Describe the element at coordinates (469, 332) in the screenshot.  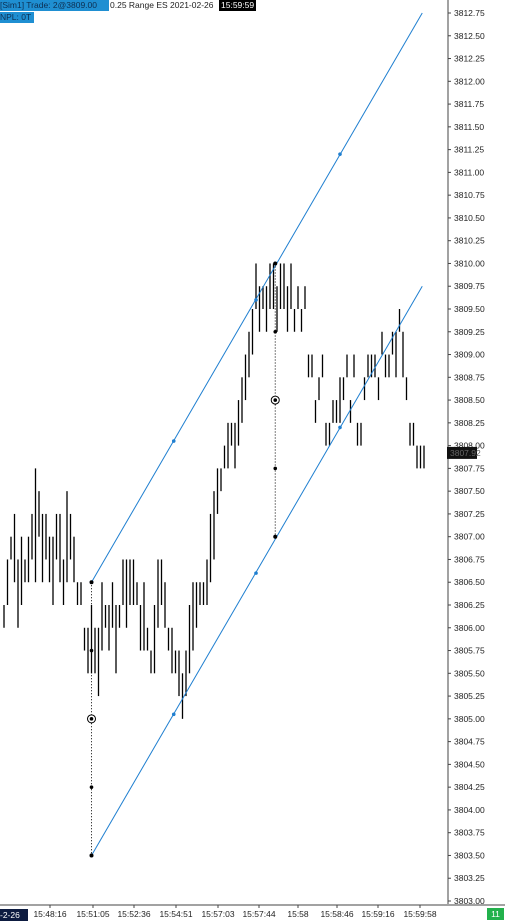
I see `price-tick-label: 3809.25` at that location.